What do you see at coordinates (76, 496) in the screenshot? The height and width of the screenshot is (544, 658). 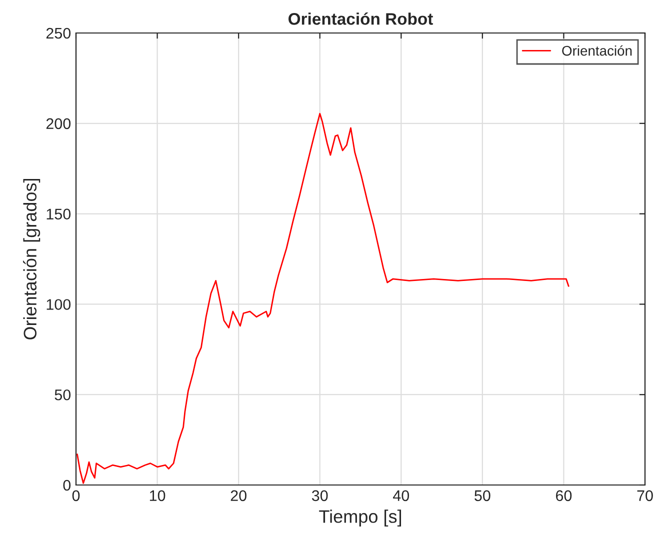 I see `x-tick-label: 0` at bounding box center [76, 496].